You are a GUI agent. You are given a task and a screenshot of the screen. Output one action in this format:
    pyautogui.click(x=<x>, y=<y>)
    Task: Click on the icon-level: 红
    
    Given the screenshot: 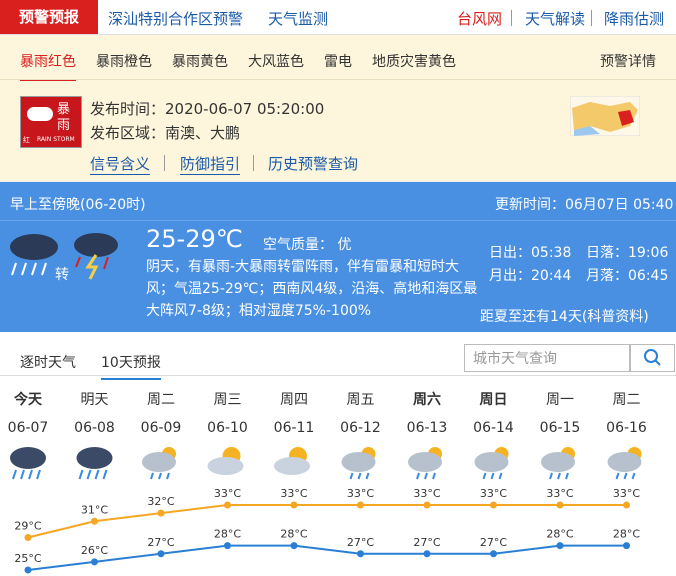 What is the action you would take?
    pyautogui.click(x=26, y=140)
    